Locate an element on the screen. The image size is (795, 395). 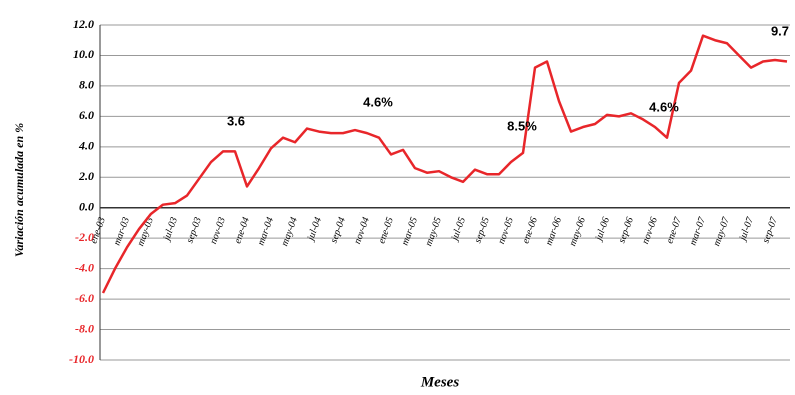
x-tick-label: jul-05 is located at coordinates (458, 230).